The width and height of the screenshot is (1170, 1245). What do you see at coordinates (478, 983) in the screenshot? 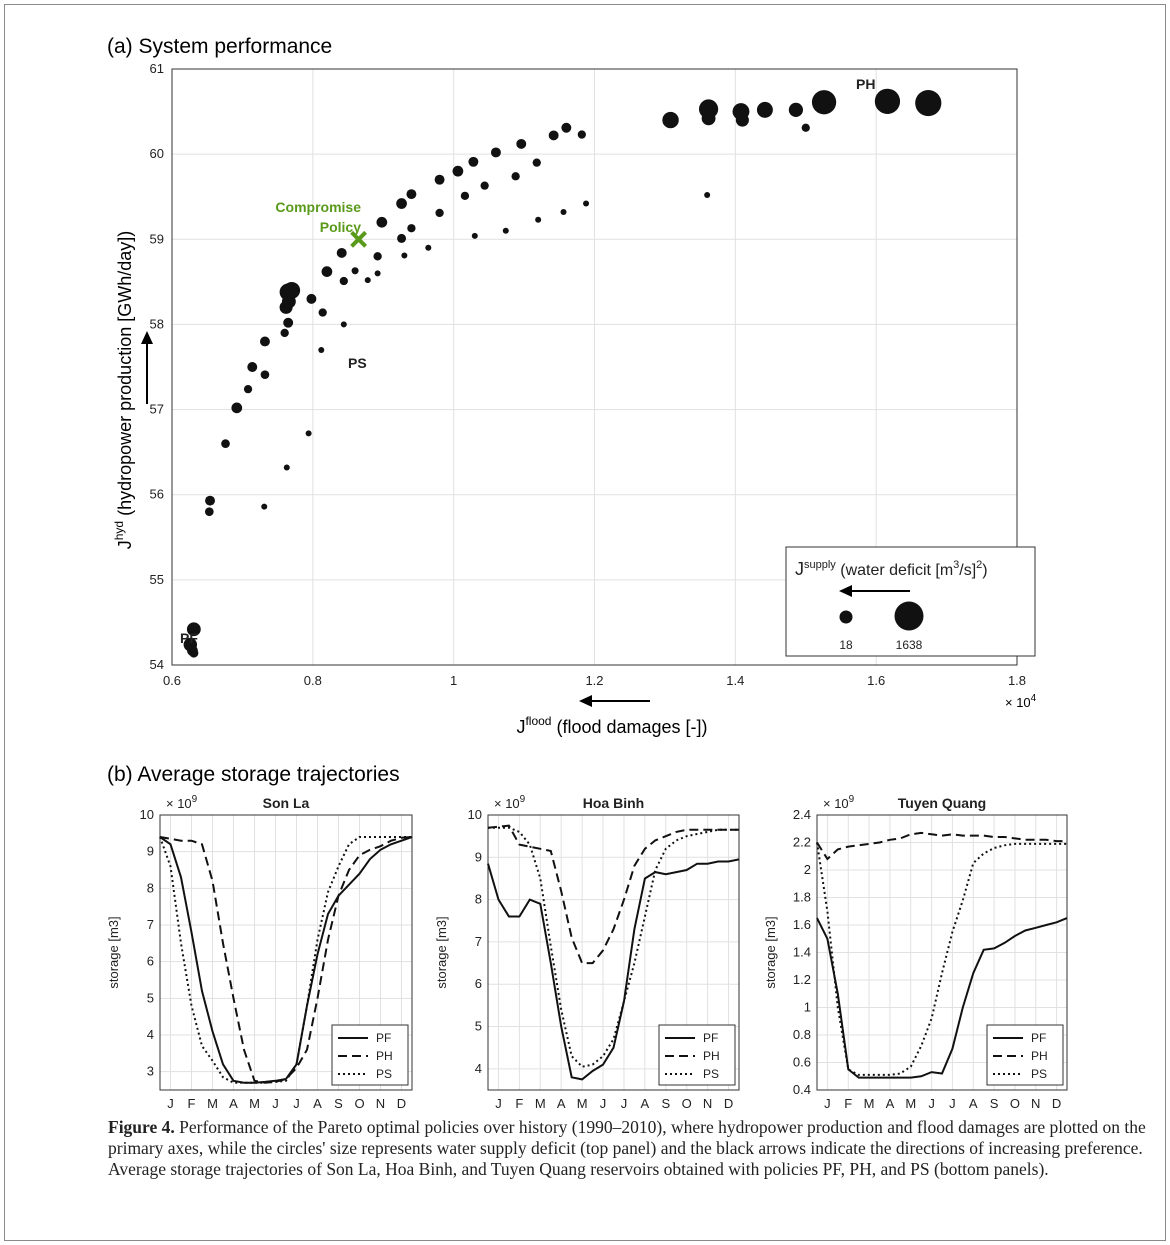
I see `storage-tick-label: 6` at bounding box center [478, 983].